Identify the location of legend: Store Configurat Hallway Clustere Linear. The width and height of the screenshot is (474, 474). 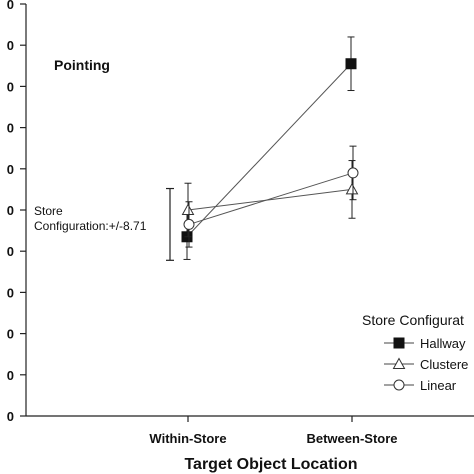
(415, 352).